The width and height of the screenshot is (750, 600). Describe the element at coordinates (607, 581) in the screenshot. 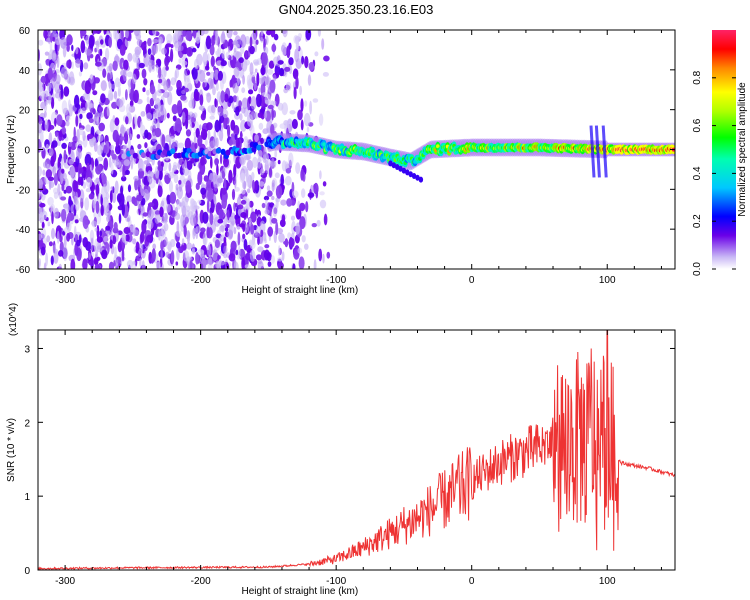

I see `x-tick-label: 100` at that location.